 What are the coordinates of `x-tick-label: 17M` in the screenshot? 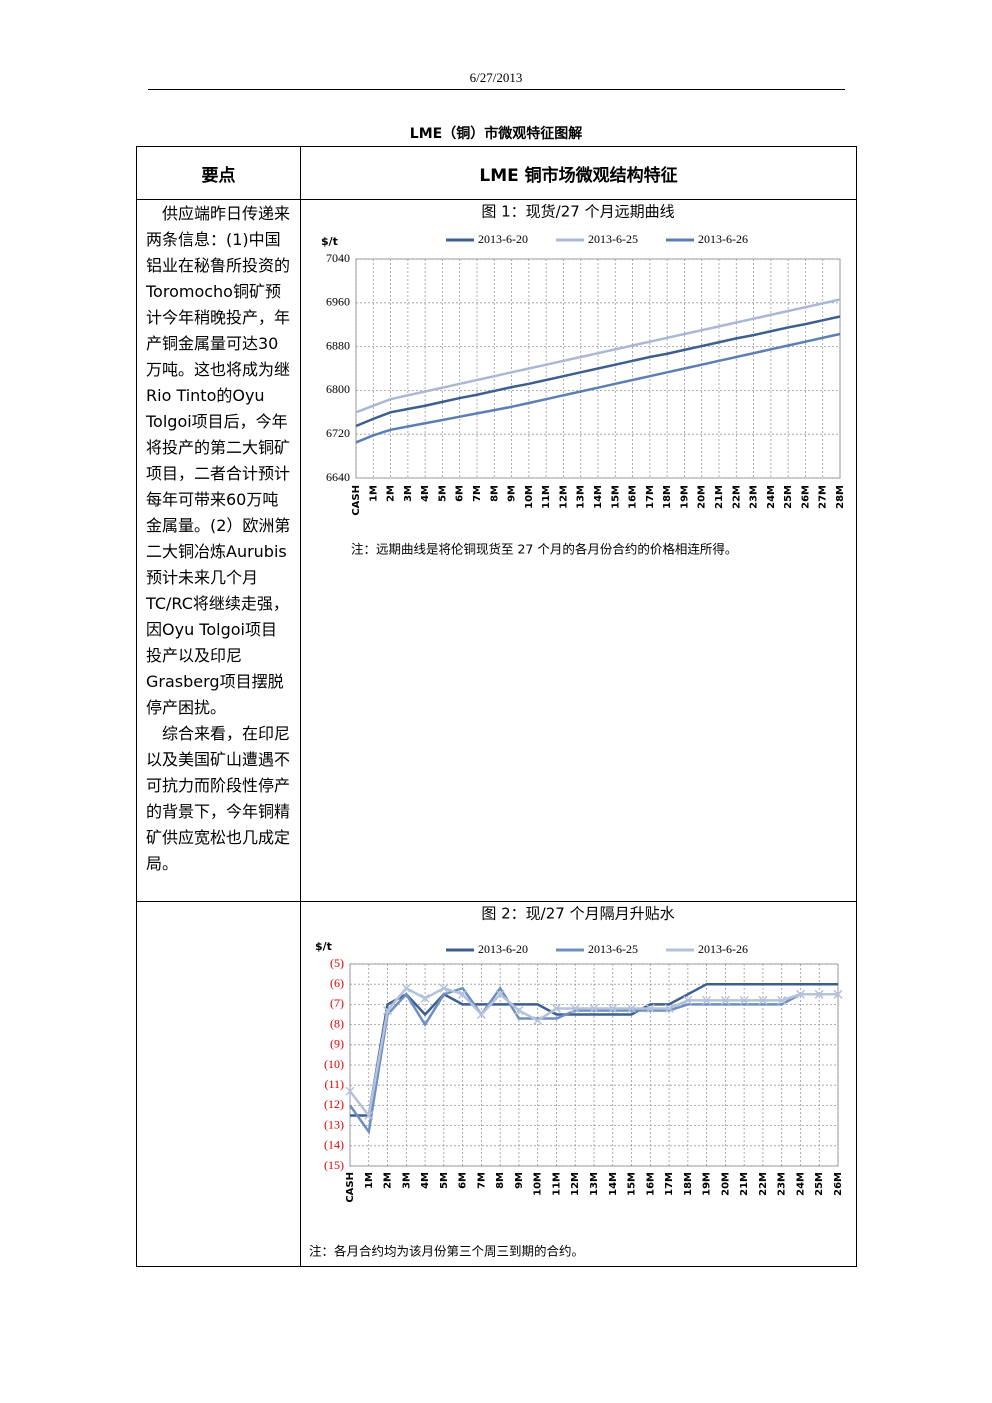 It's located at (669, 1184).